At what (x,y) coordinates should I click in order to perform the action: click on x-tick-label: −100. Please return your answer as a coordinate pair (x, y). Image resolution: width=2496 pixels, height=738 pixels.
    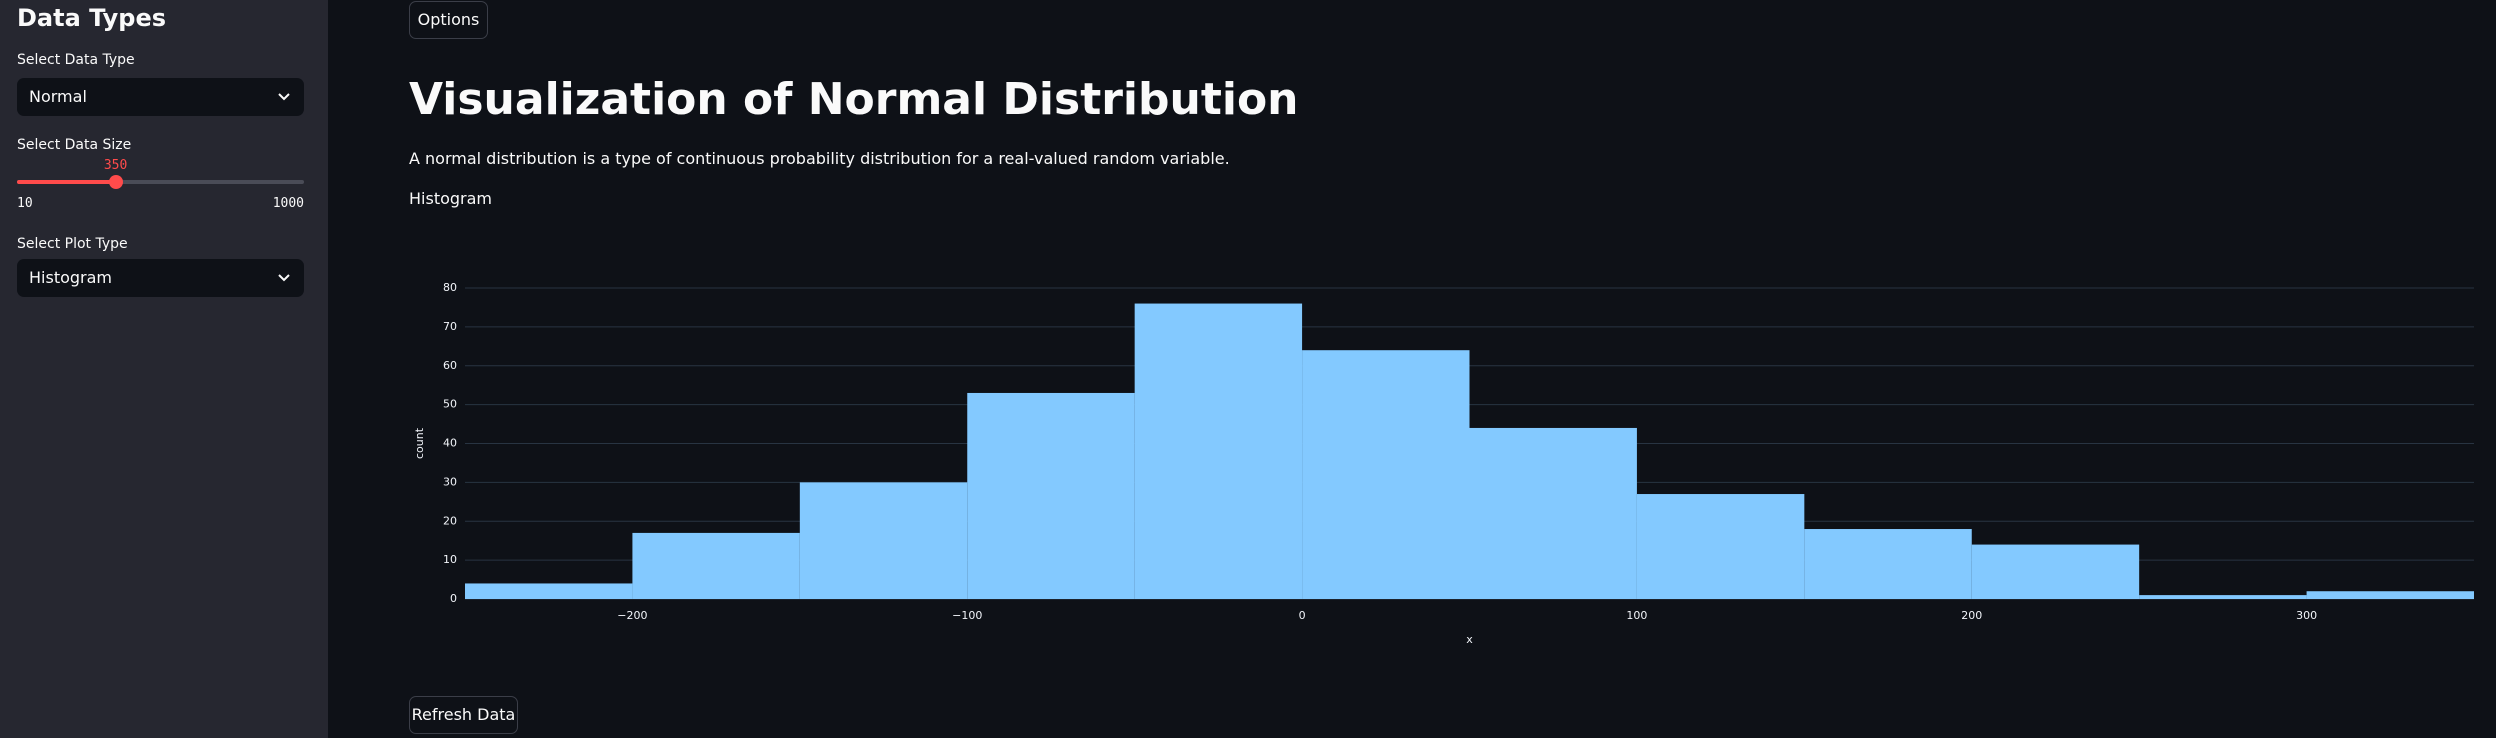
    Looking at the image, I should click on (967, 615).